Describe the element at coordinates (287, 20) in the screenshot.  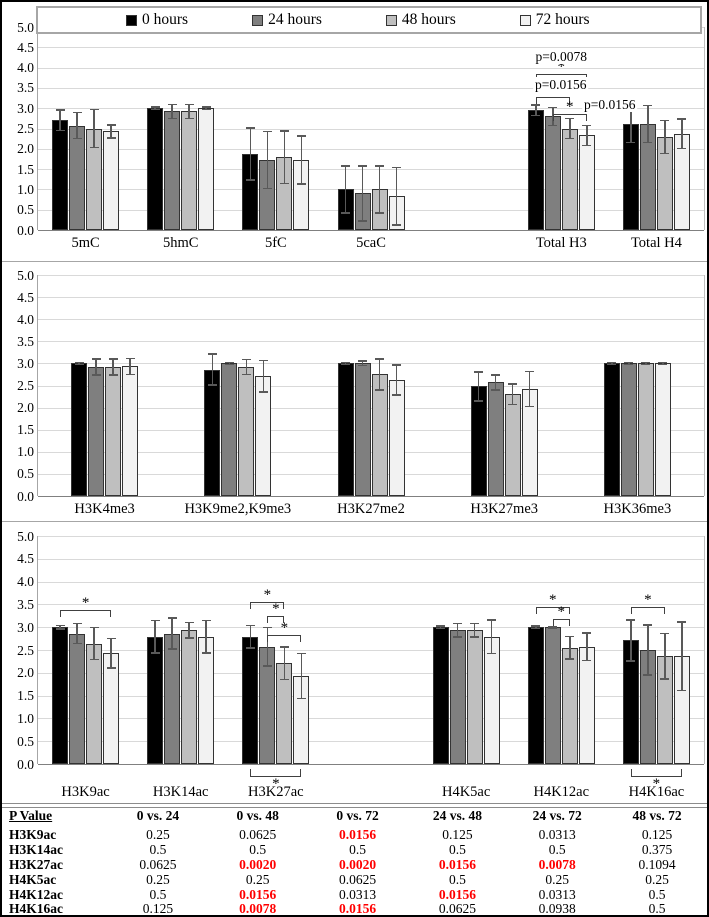
I see `legend-entry: 24 hours` at that location.